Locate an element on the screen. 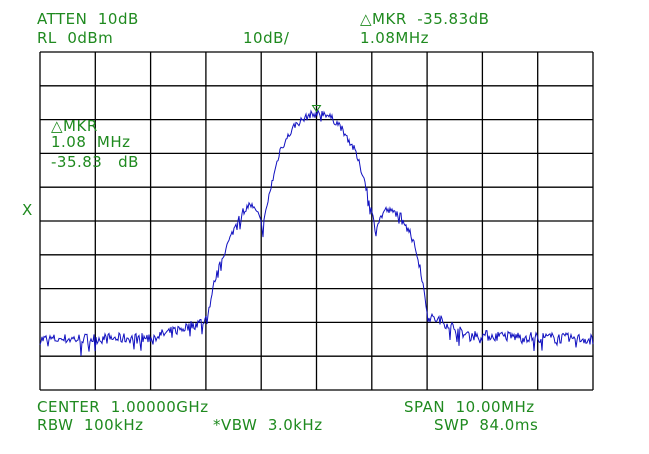 This screenshot has width=649, height=454. span: SPAN 10.00MHz is located at coordinates (469, 407).